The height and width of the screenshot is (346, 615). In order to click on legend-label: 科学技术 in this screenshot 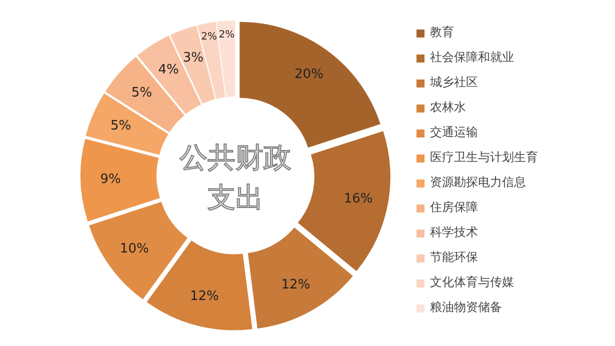, I will do `click(454, 232)`.